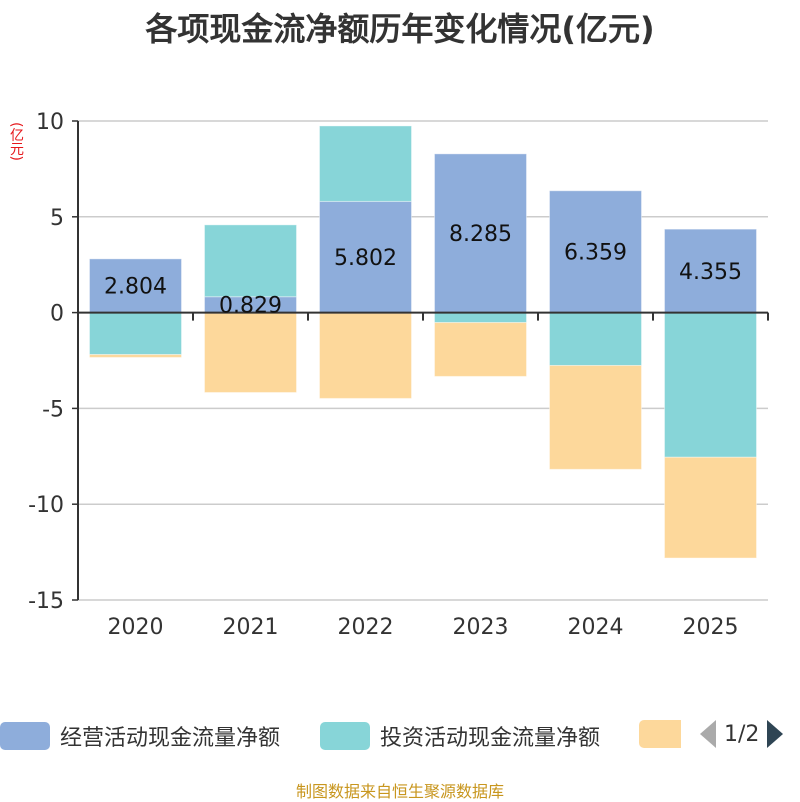  I want to click on legend-label: 经营活动现金流量净额, so click(170, 738).